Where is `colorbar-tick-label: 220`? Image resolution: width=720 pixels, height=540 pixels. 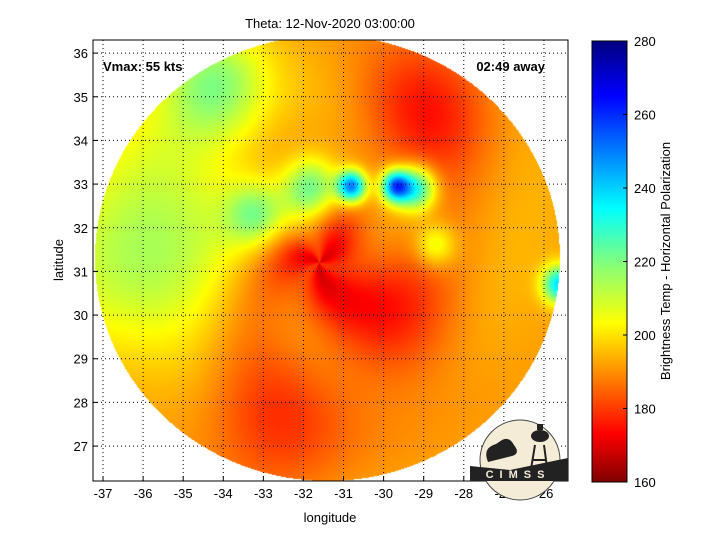
colorbar-tick-label: 220 is located at coordinates (645, 262).